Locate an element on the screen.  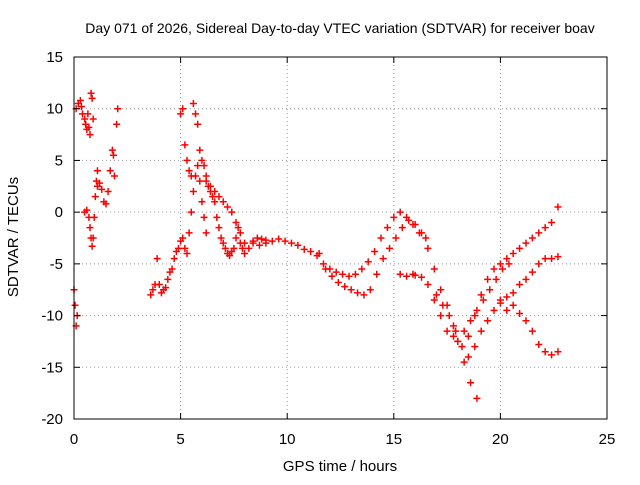
x-tick-label: 15 is located at coordinates (393, 439).